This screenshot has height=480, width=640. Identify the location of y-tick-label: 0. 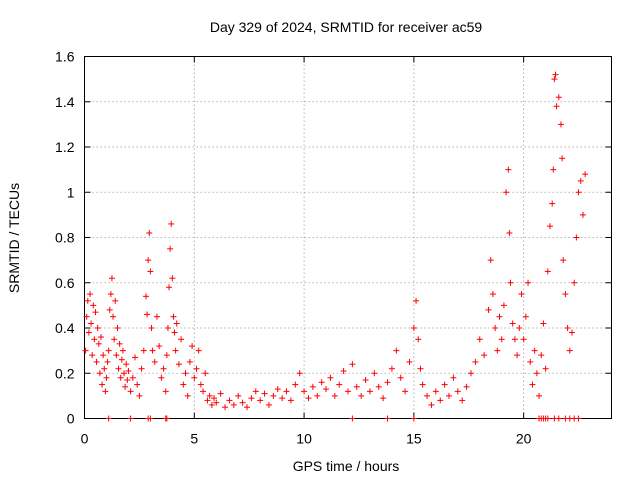
(71, 419).